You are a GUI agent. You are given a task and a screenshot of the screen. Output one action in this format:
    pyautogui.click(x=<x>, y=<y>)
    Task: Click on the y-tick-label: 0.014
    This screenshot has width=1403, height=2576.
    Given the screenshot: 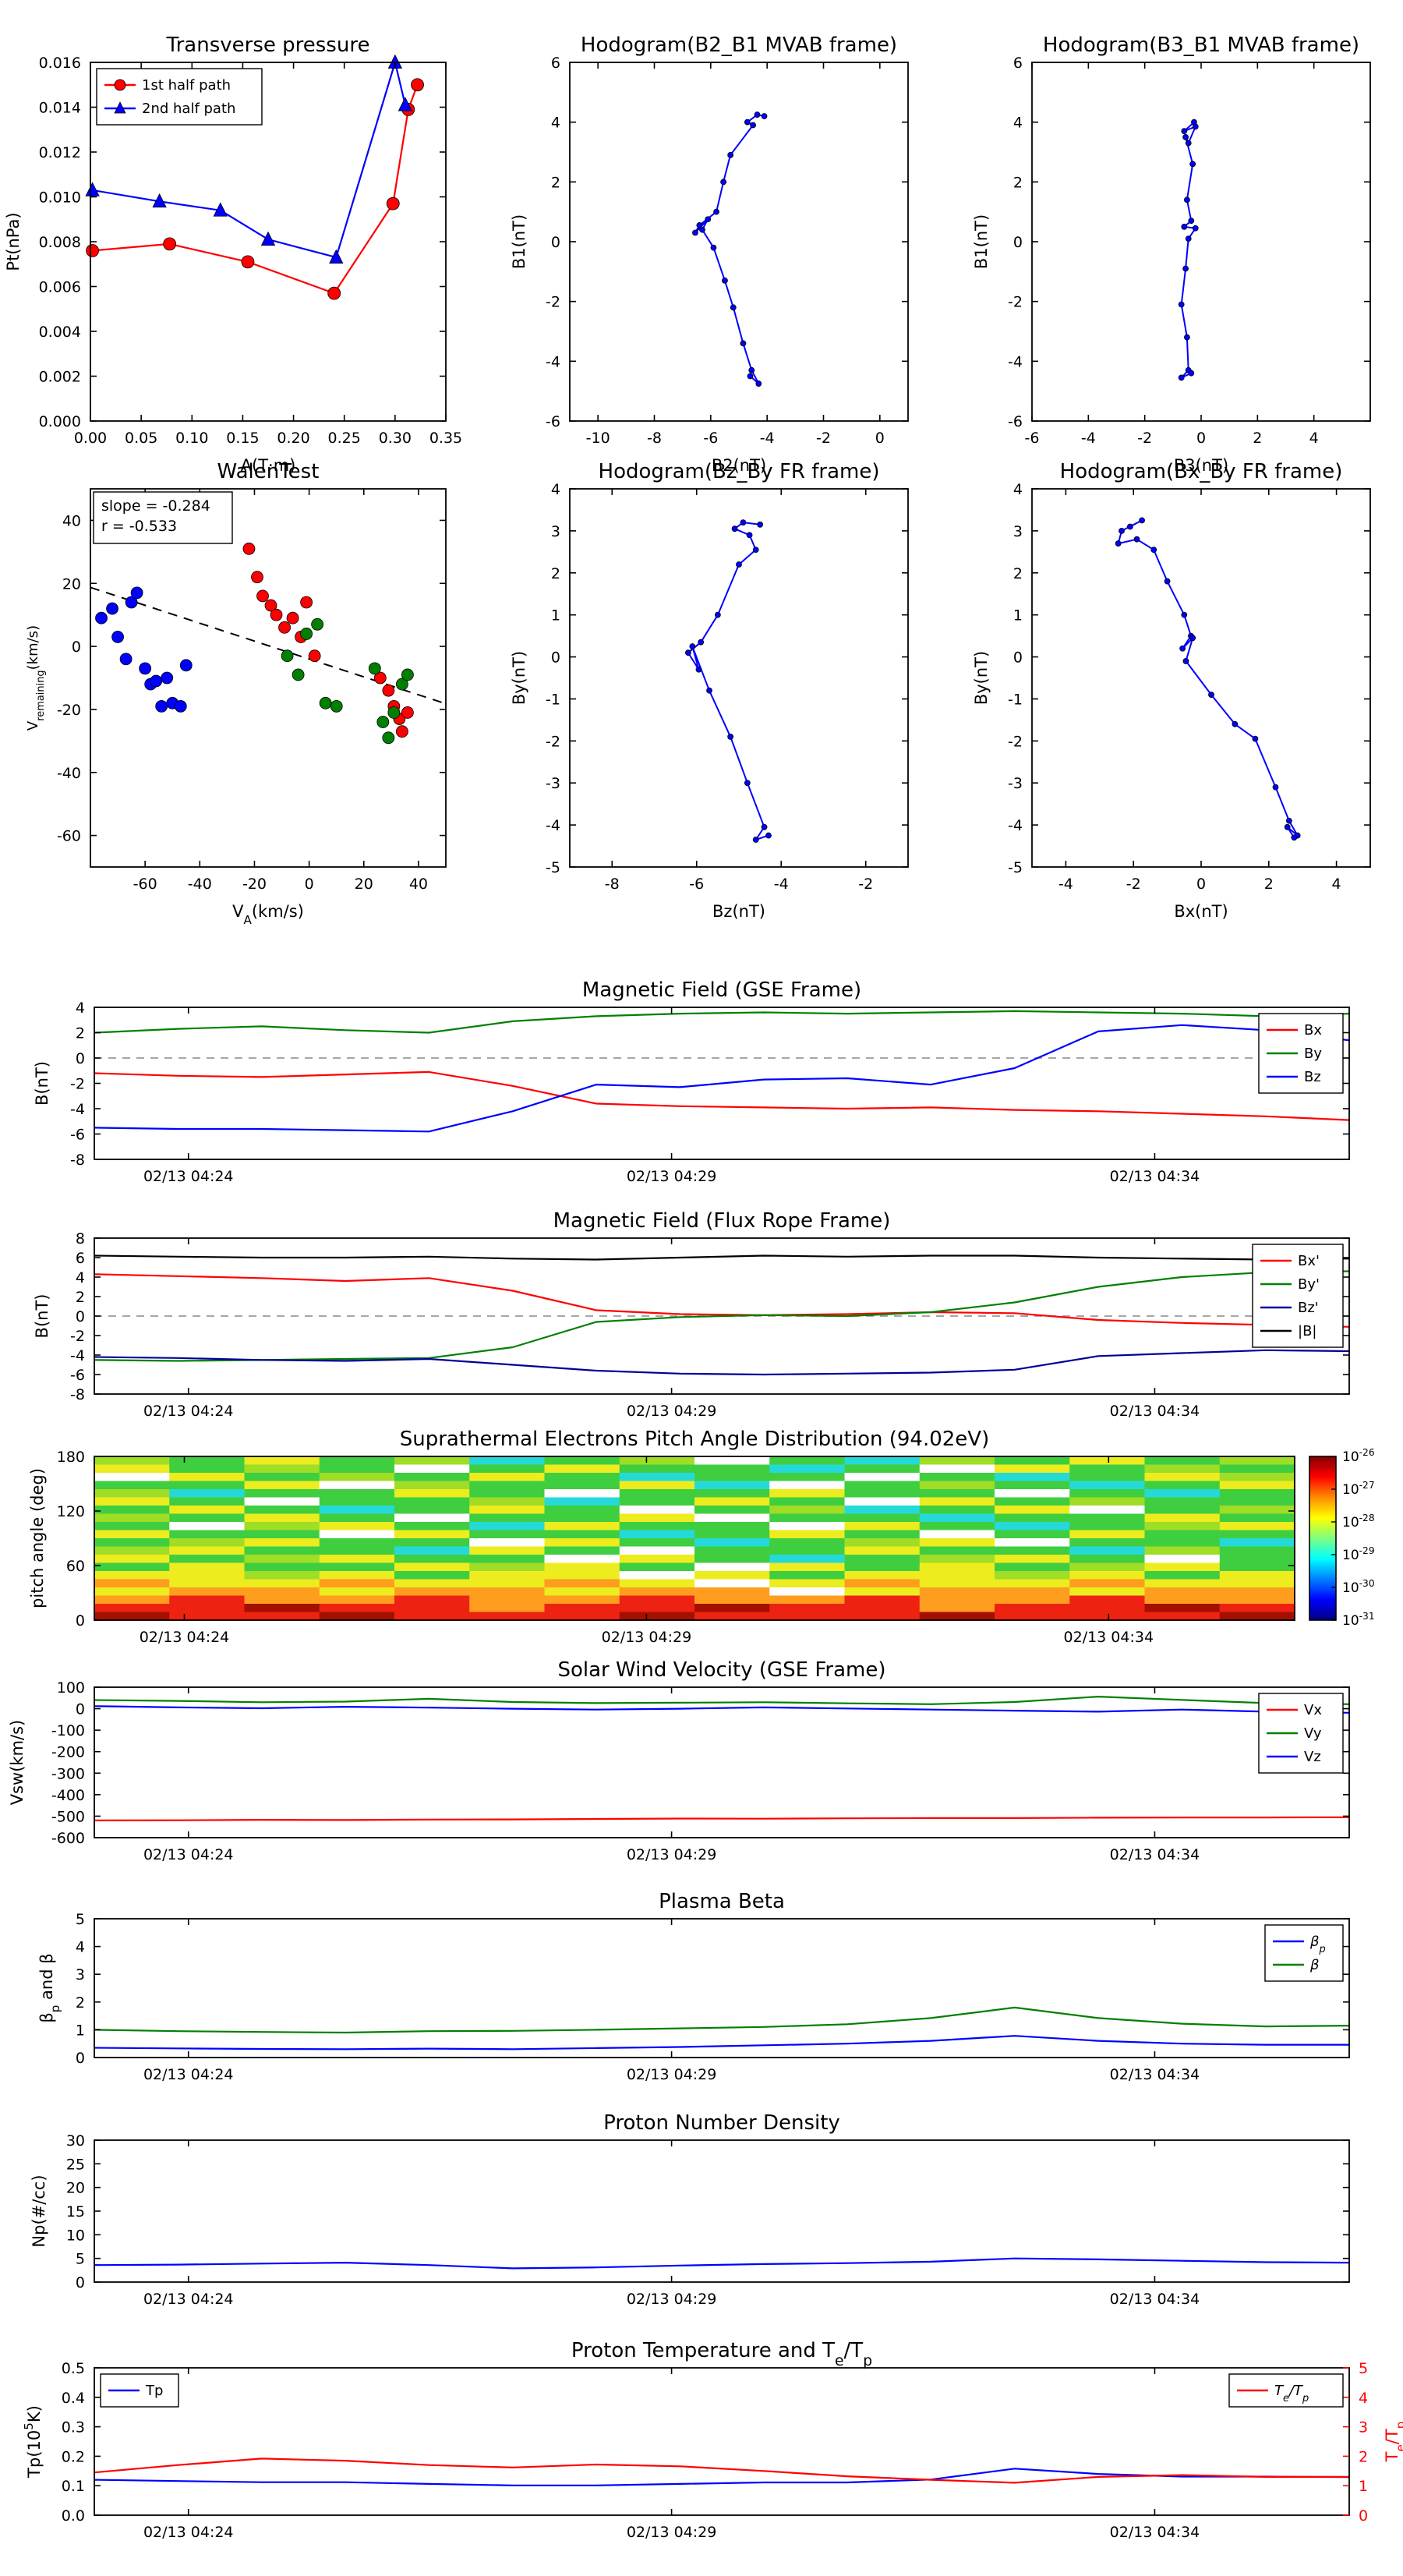 What is the action you would take?
    pyautogui.click(x=60, y=109)
    